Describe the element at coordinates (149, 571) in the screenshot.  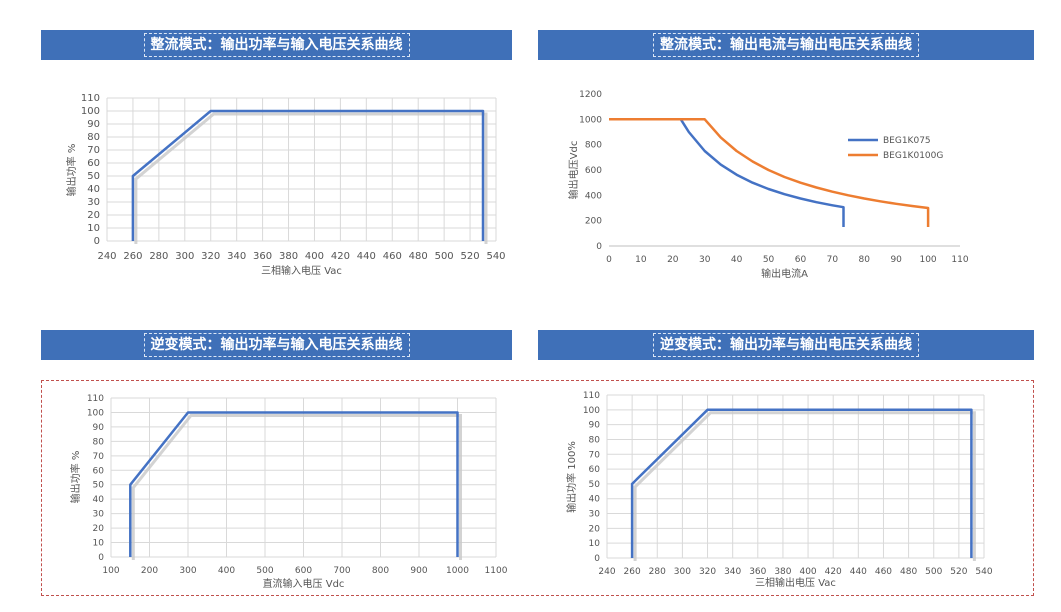
I see `chart3-x-tick-label: 200` at that location.